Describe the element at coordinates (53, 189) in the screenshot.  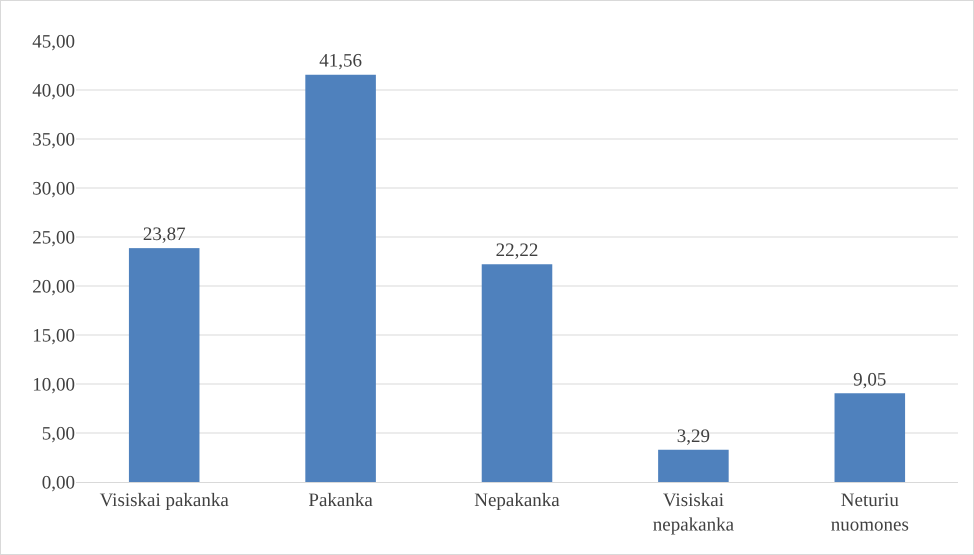
I see `y-tick-label: 30,00` at that location.